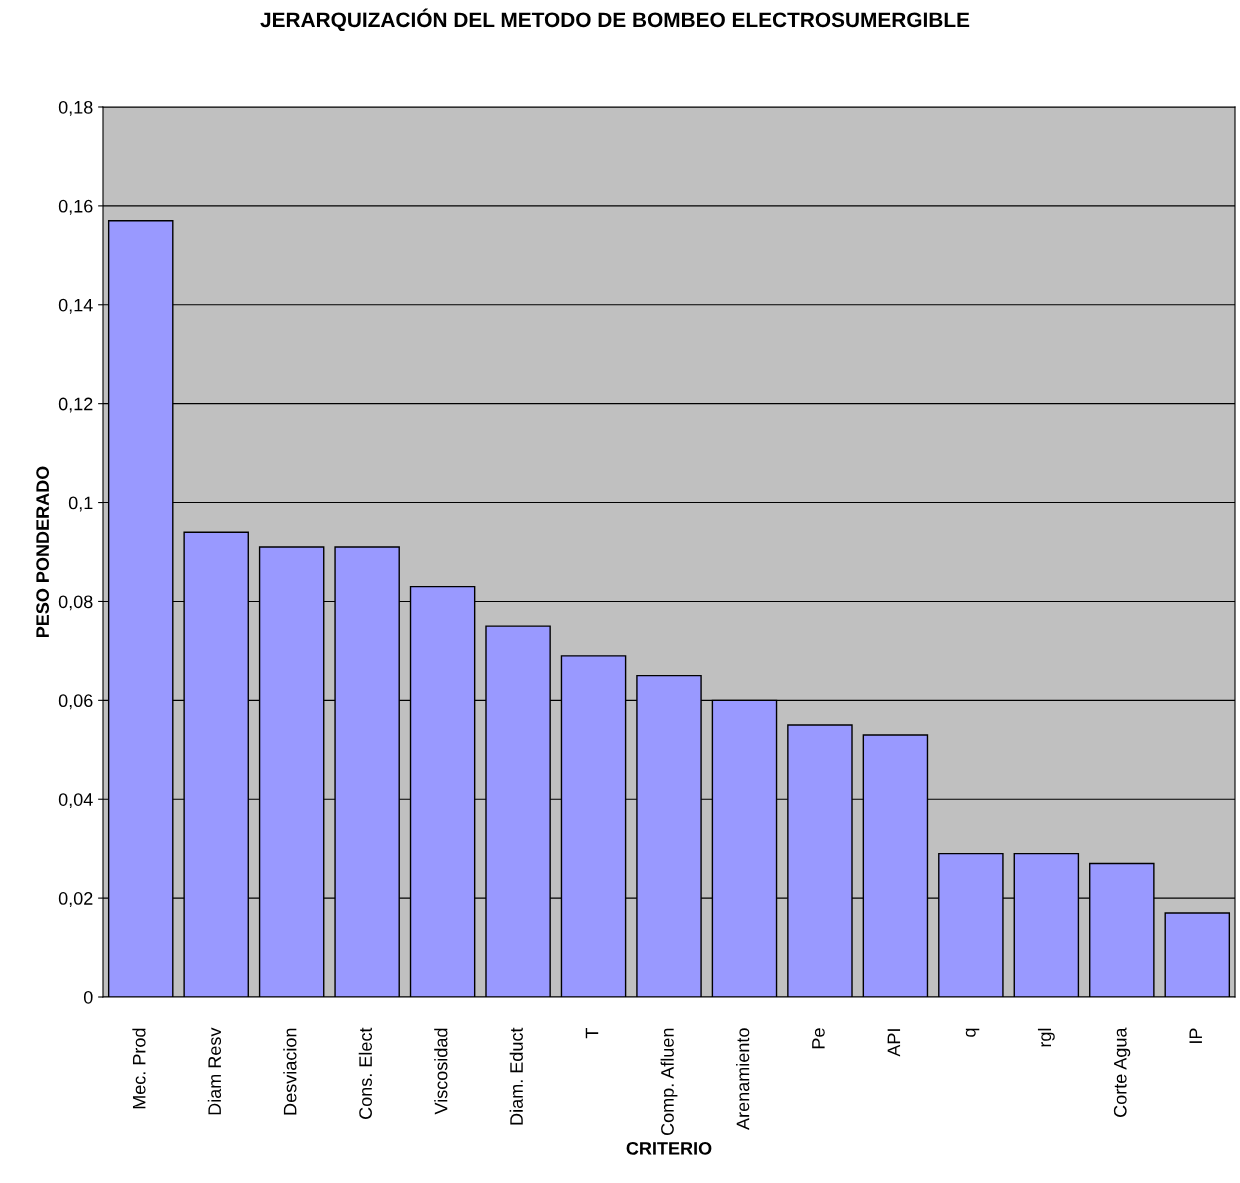  Describe the element at coordinates (43, 552) in the screenshot. I see `y-axis-title: PESO PONDERADO` at that location.